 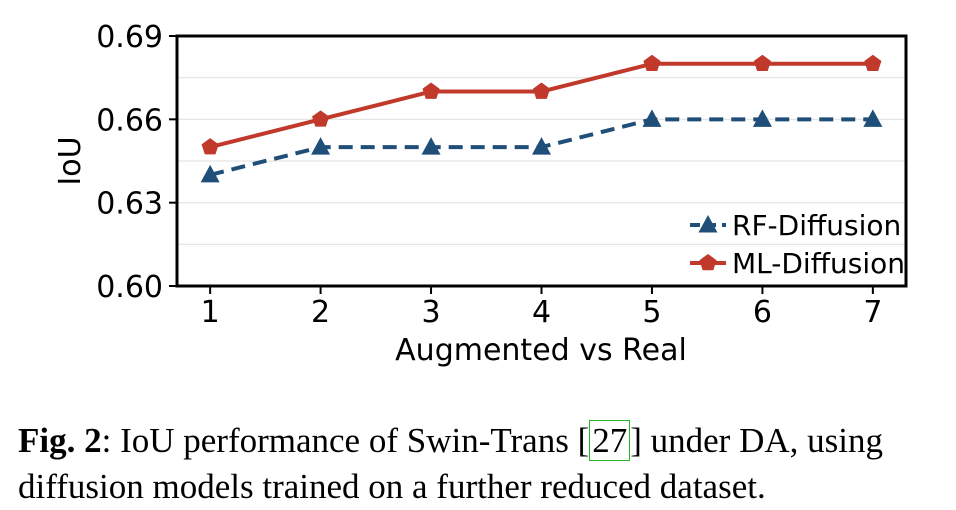 I want to click on legend: RF-Diffusion ML-Diffusion, so click(x=797, y=244).